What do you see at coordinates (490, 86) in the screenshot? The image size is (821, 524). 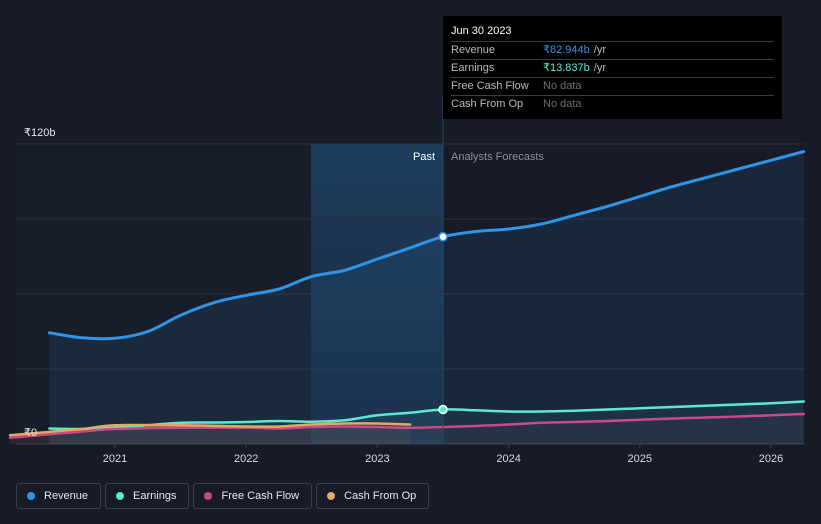 I see `tooltip-label: Free Cash Flow` at bounding box center [490, 86].